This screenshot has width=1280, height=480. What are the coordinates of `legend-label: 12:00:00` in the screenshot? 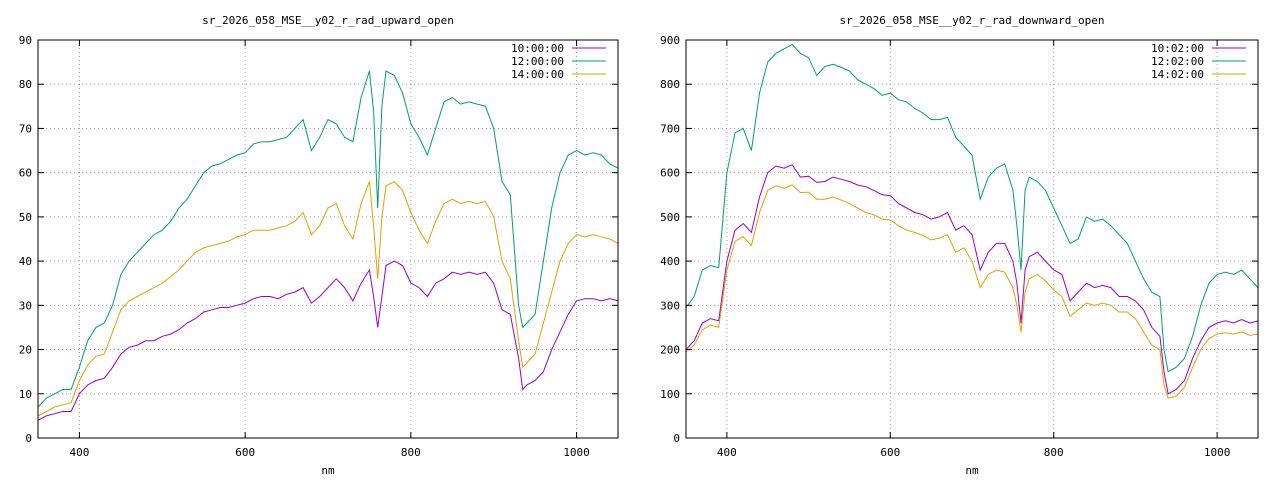 It's located at (537, 61).